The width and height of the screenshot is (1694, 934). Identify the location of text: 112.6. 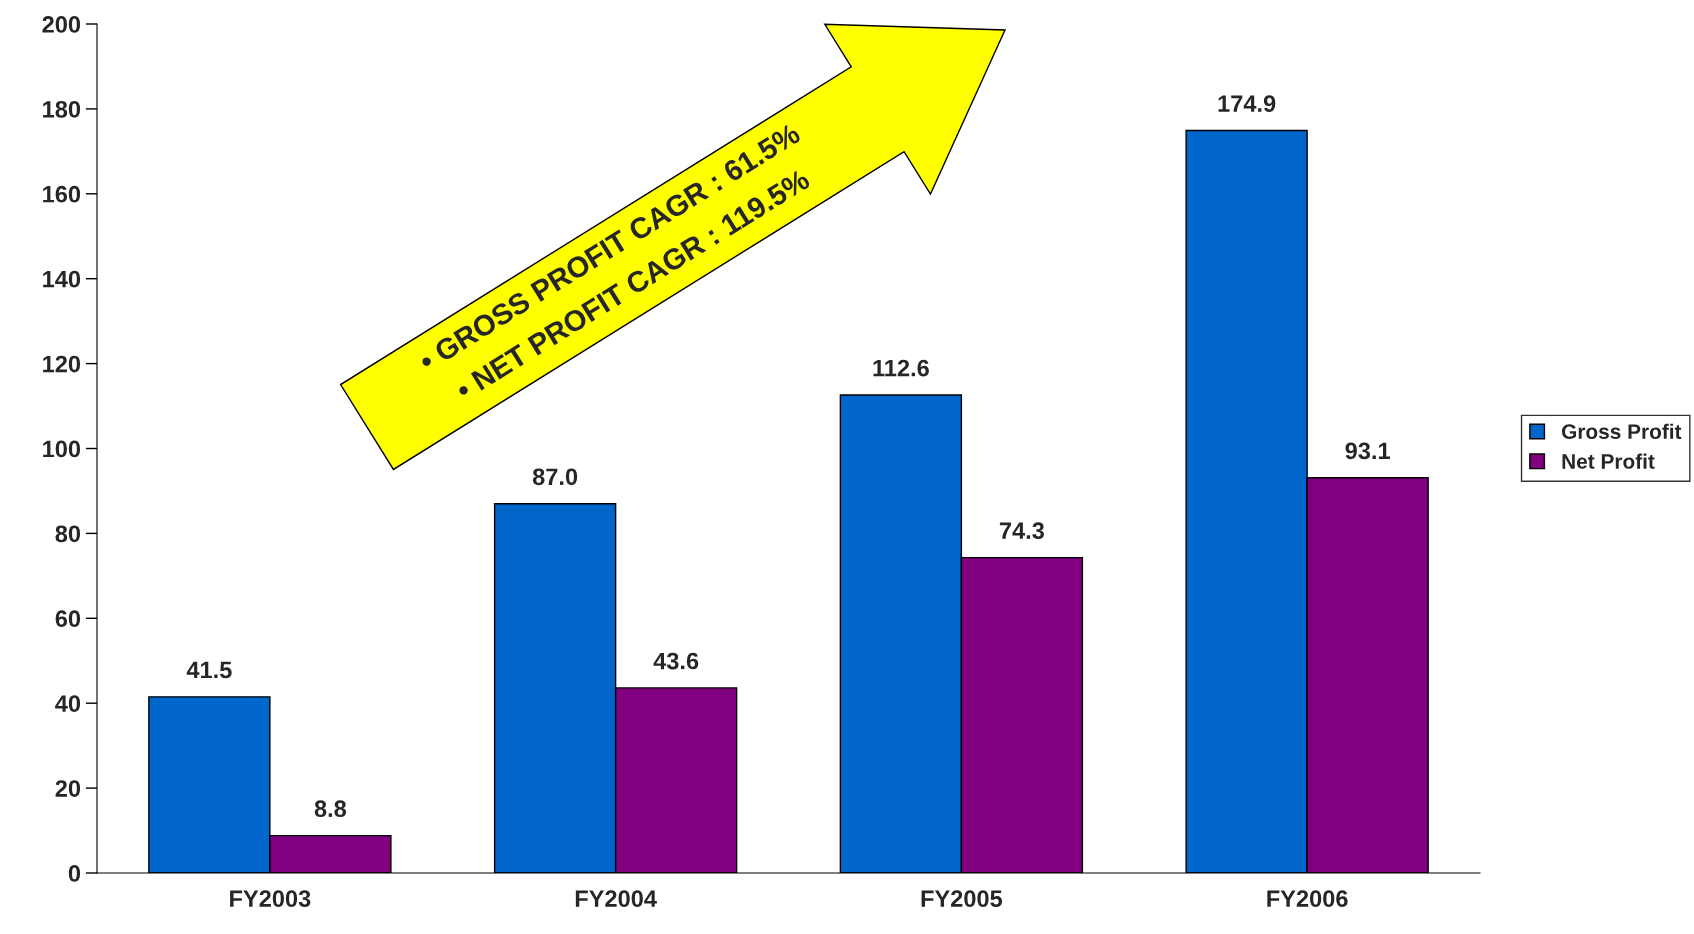
(901, 368).